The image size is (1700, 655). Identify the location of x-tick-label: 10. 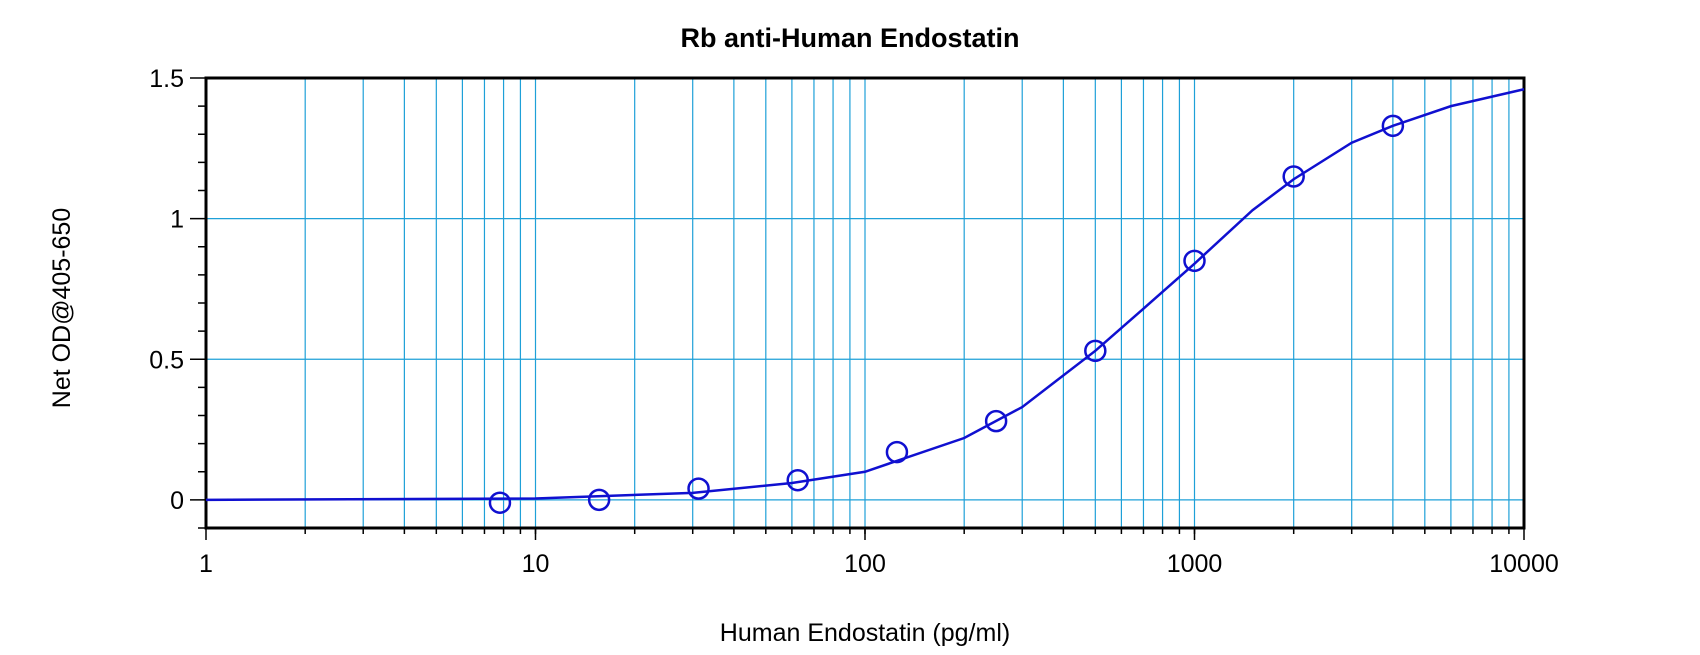
(536, 564).